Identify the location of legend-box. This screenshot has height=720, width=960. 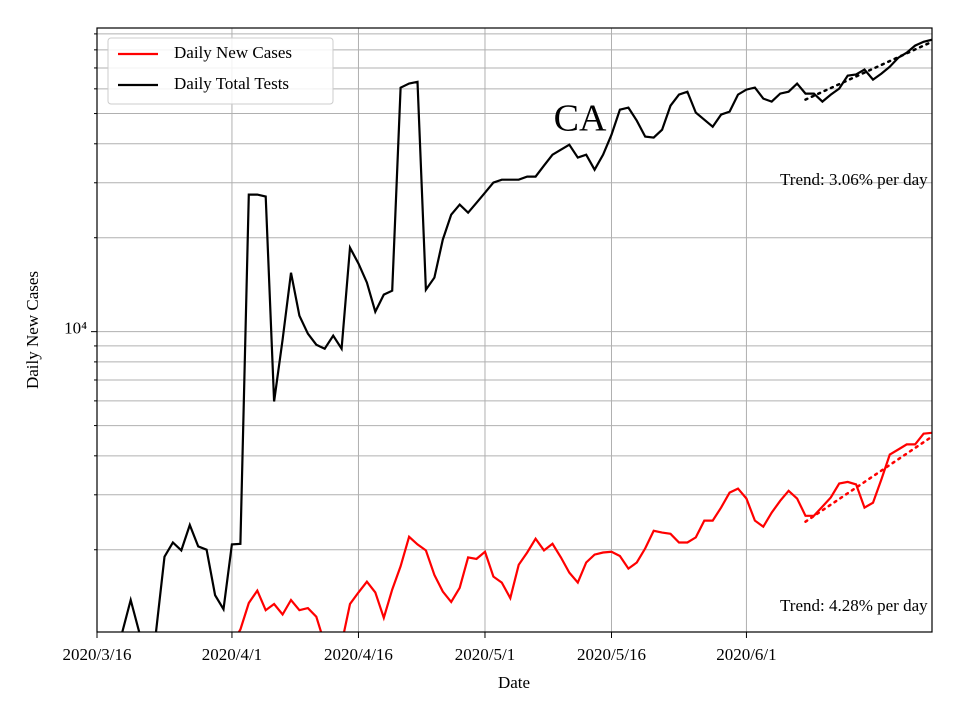
(220, 71).